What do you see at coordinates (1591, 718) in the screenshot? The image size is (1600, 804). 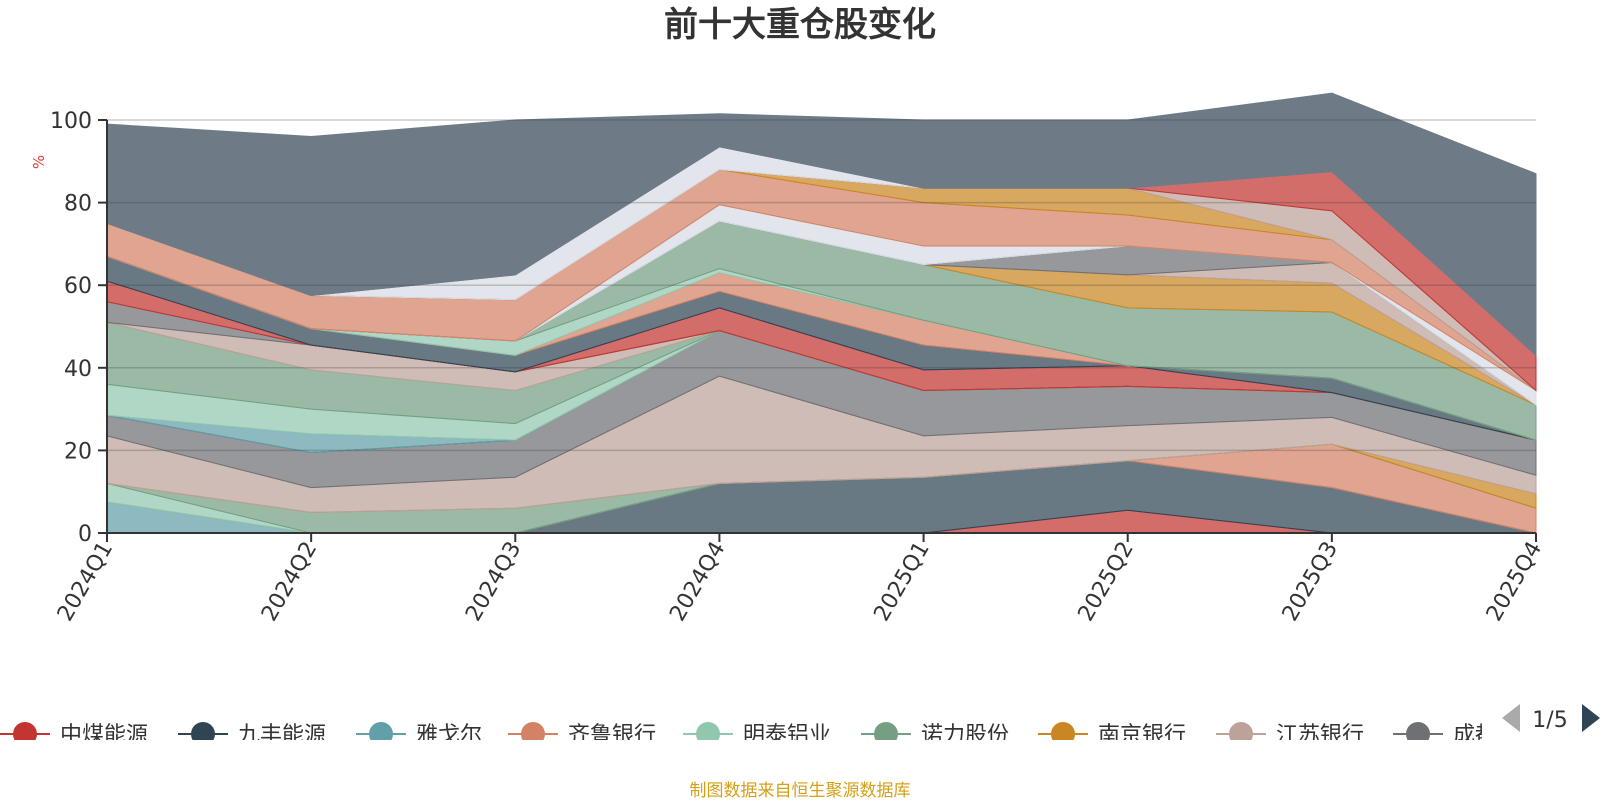 I see `legend-next-arrow-icon` at bounding box center [1591, 718].